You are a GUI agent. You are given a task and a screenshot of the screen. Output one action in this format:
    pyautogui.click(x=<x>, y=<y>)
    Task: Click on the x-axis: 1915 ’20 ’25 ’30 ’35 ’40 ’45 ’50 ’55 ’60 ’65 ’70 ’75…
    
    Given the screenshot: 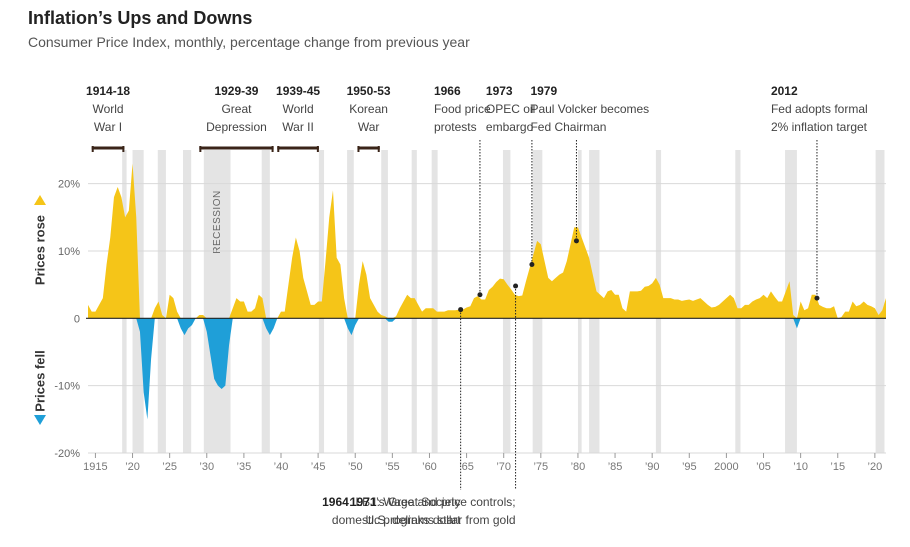 What is the action you would take?
    pyautogui.click(x=482, y=463)
    